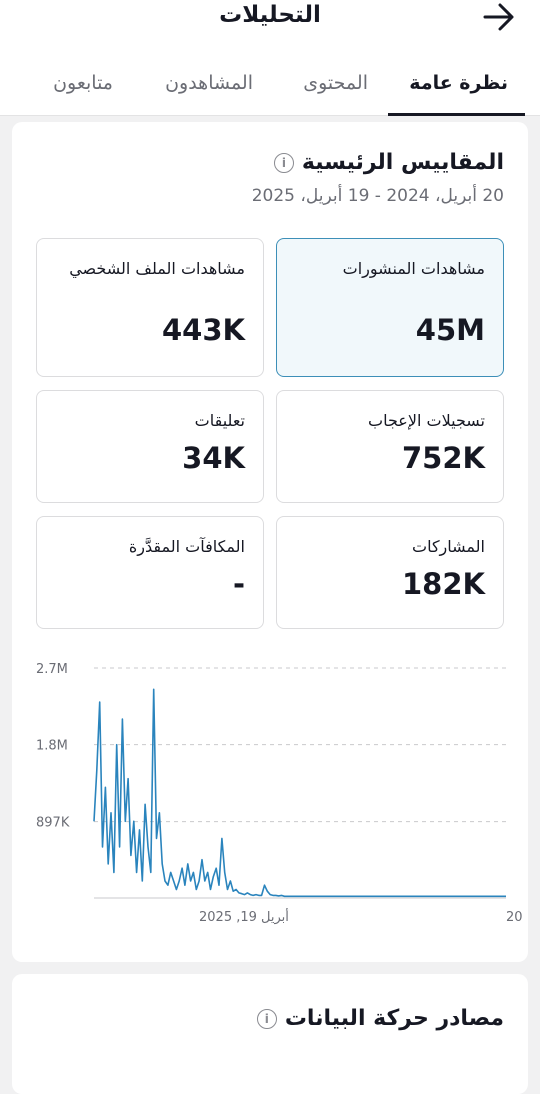 Image resolution: width=540 pixels, height=1094 pixels. Describe the element at coordinates (270, 15) in the screenshot. I see `page-title: التحليلات` at that location.